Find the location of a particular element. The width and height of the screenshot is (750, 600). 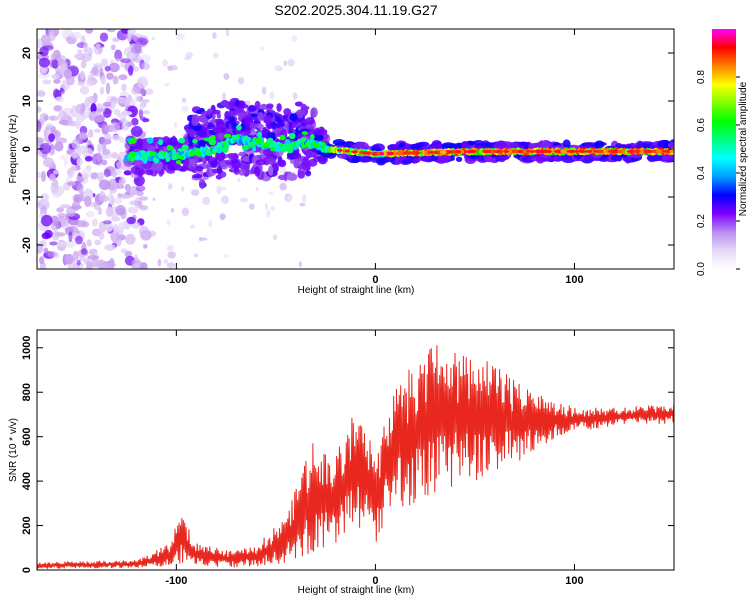

colorbar-tick-label: 0.2 is located at coordinates (701, 221).